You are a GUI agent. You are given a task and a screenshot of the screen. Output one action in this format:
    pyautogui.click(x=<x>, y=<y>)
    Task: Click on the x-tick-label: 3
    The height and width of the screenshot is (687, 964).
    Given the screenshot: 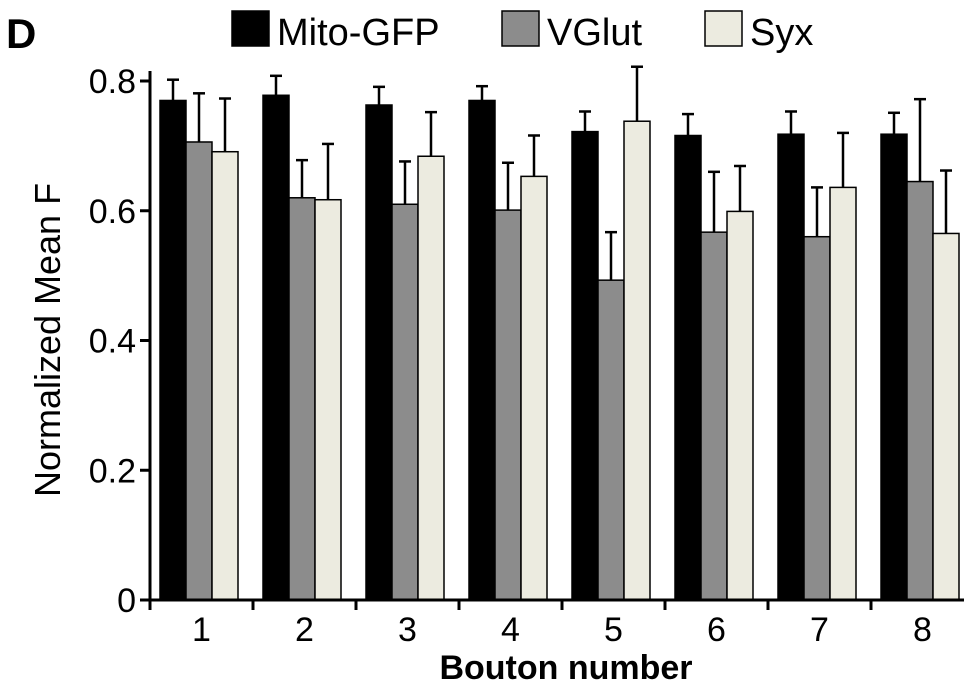 What is the action you would take?
    pyautogui.click(x=407, y=630)
    